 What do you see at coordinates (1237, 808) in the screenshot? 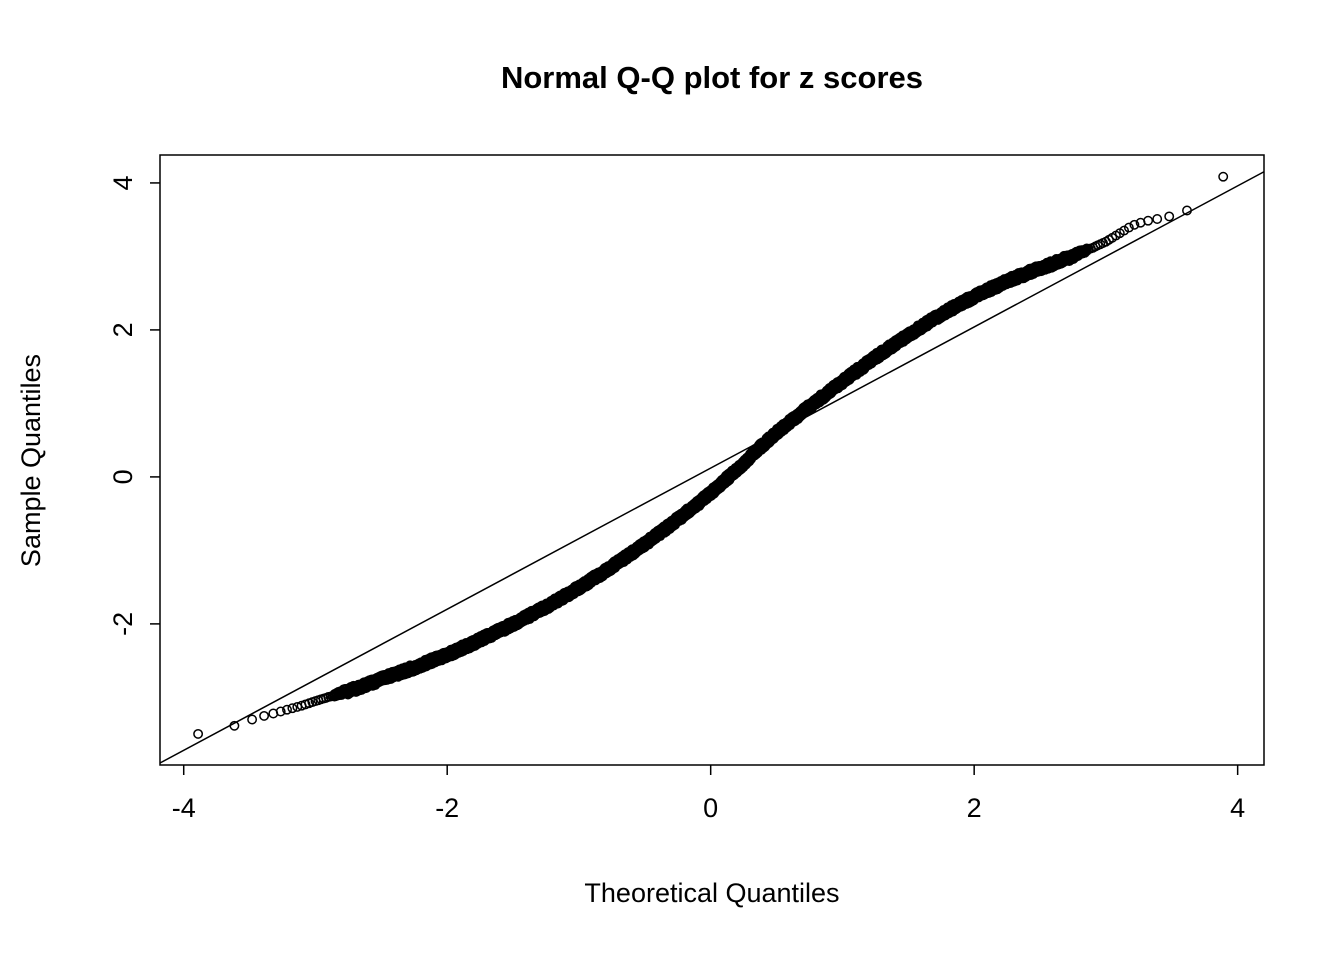
I see `x-tick-label: 4` at bounding box center [1237, 808].